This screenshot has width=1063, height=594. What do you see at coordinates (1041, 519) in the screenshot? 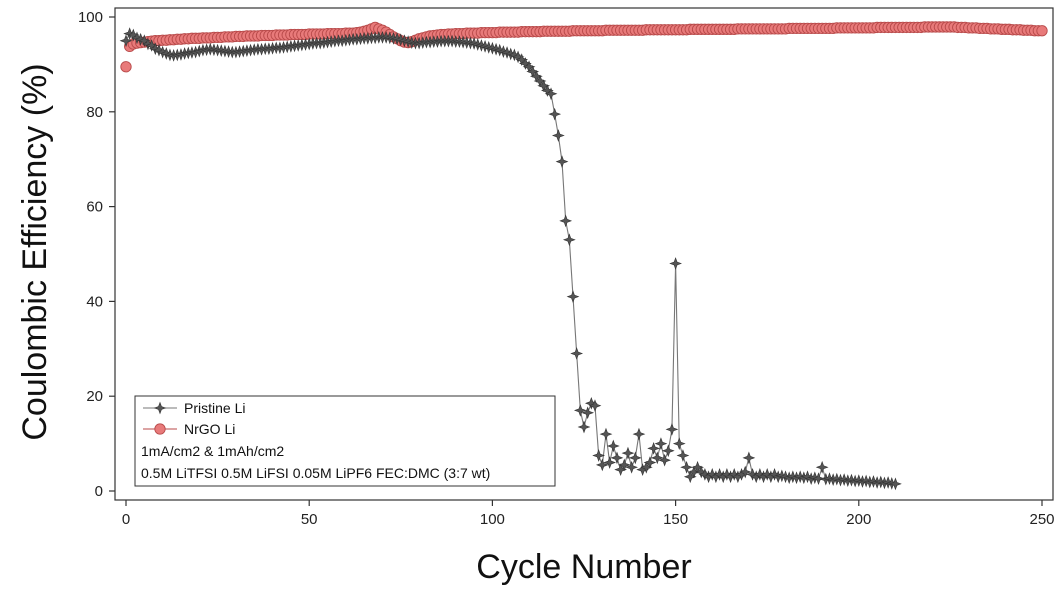
I see `x-tick-label: 250` at bounding box center [1041, 519].